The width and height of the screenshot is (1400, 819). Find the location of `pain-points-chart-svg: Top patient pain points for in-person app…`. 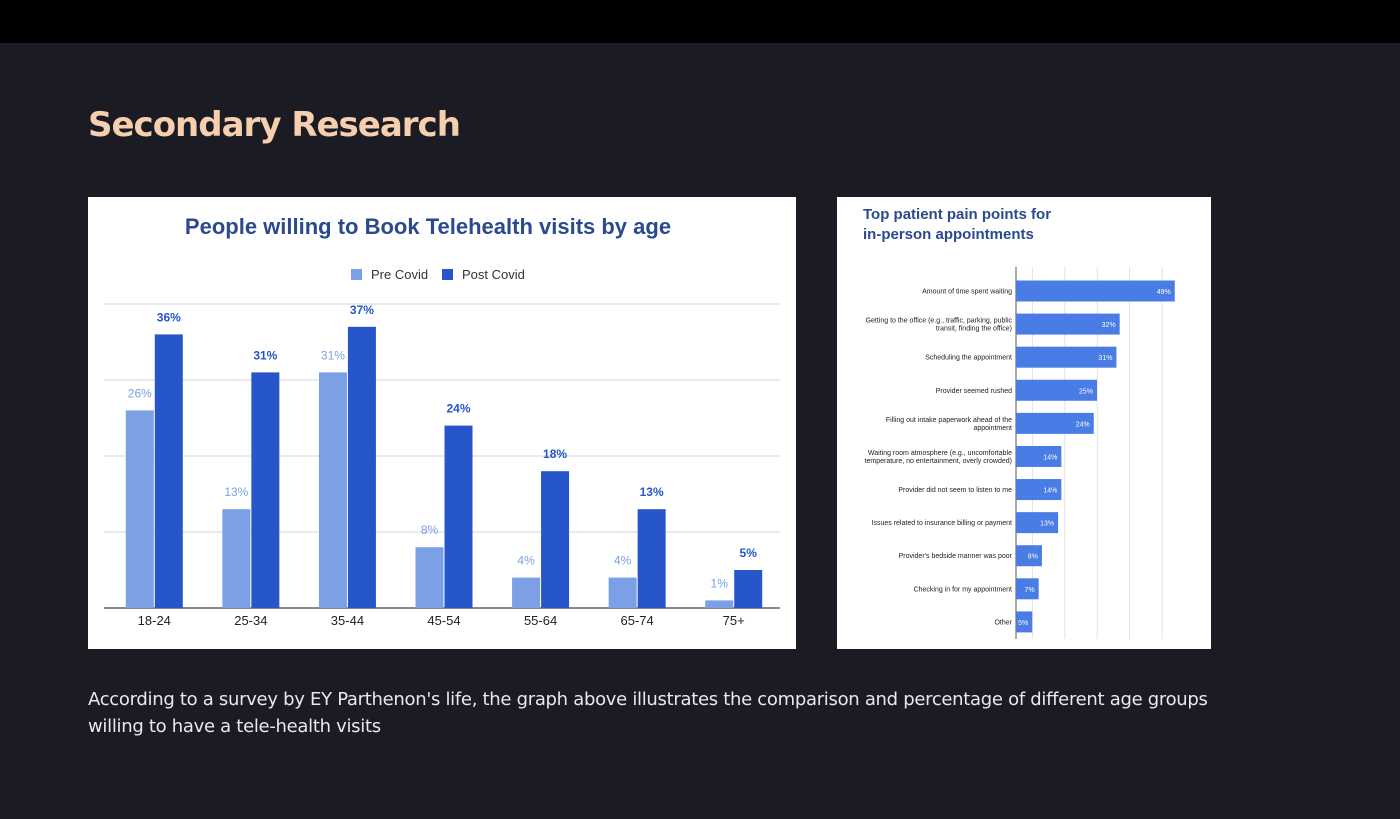

pain-points-chart-svg: Top patient pain points for in-person app… is located at coordinates (1019, 422).